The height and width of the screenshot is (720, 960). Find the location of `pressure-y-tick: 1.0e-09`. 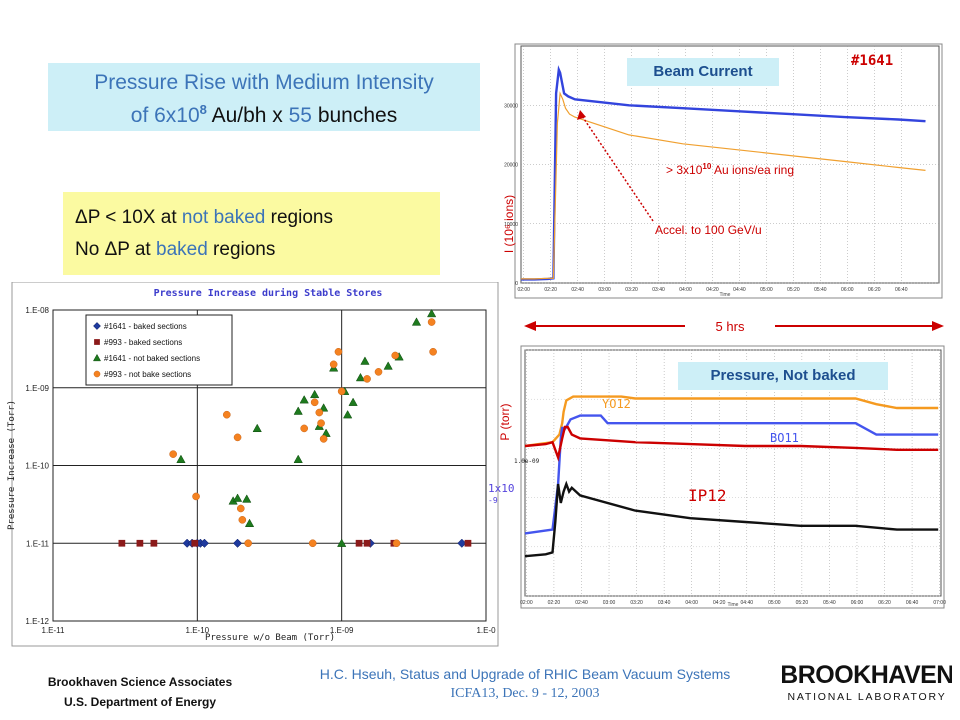

pressure-y-tick: 1.0e-09 is located at coordinates (527, 461).